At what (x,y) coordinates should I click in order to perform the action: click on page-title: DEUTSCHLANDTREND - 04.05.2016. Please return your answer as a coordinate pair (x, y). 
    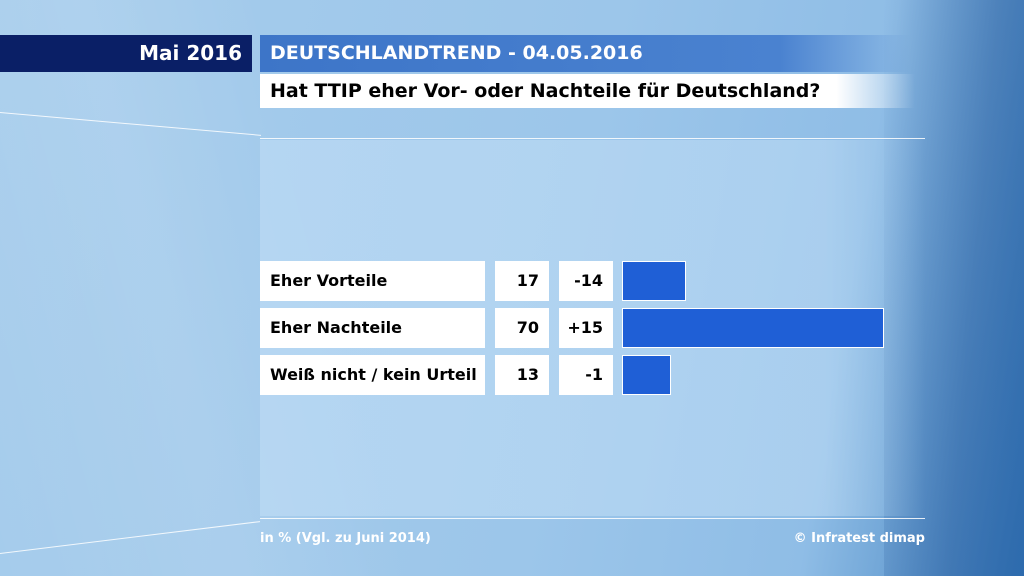
    Looking at the image, I should click on (585, 53).